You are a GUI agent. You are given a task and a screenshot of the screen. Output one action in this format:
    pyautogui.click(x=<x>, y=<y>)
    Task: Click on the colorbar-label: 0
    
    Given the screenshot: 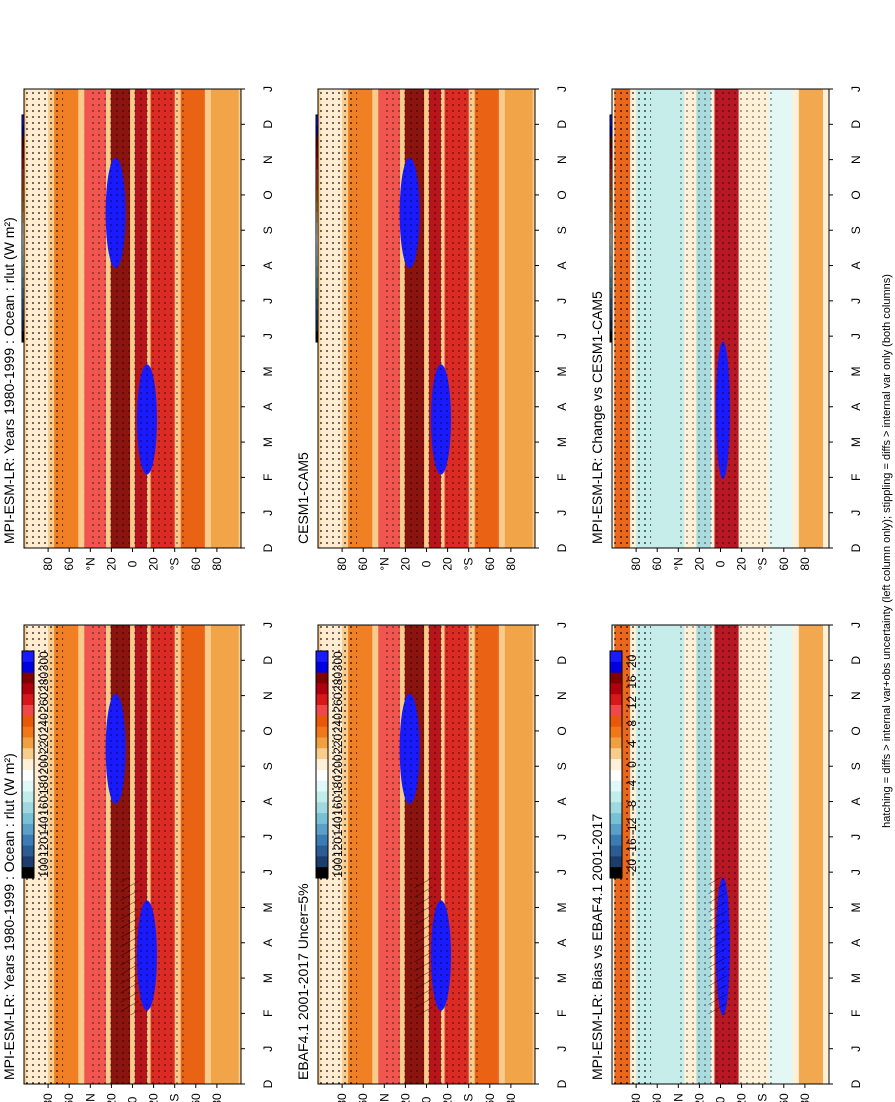 What is the action you would take?
    pyautogui.click(x=632, y=764)
    